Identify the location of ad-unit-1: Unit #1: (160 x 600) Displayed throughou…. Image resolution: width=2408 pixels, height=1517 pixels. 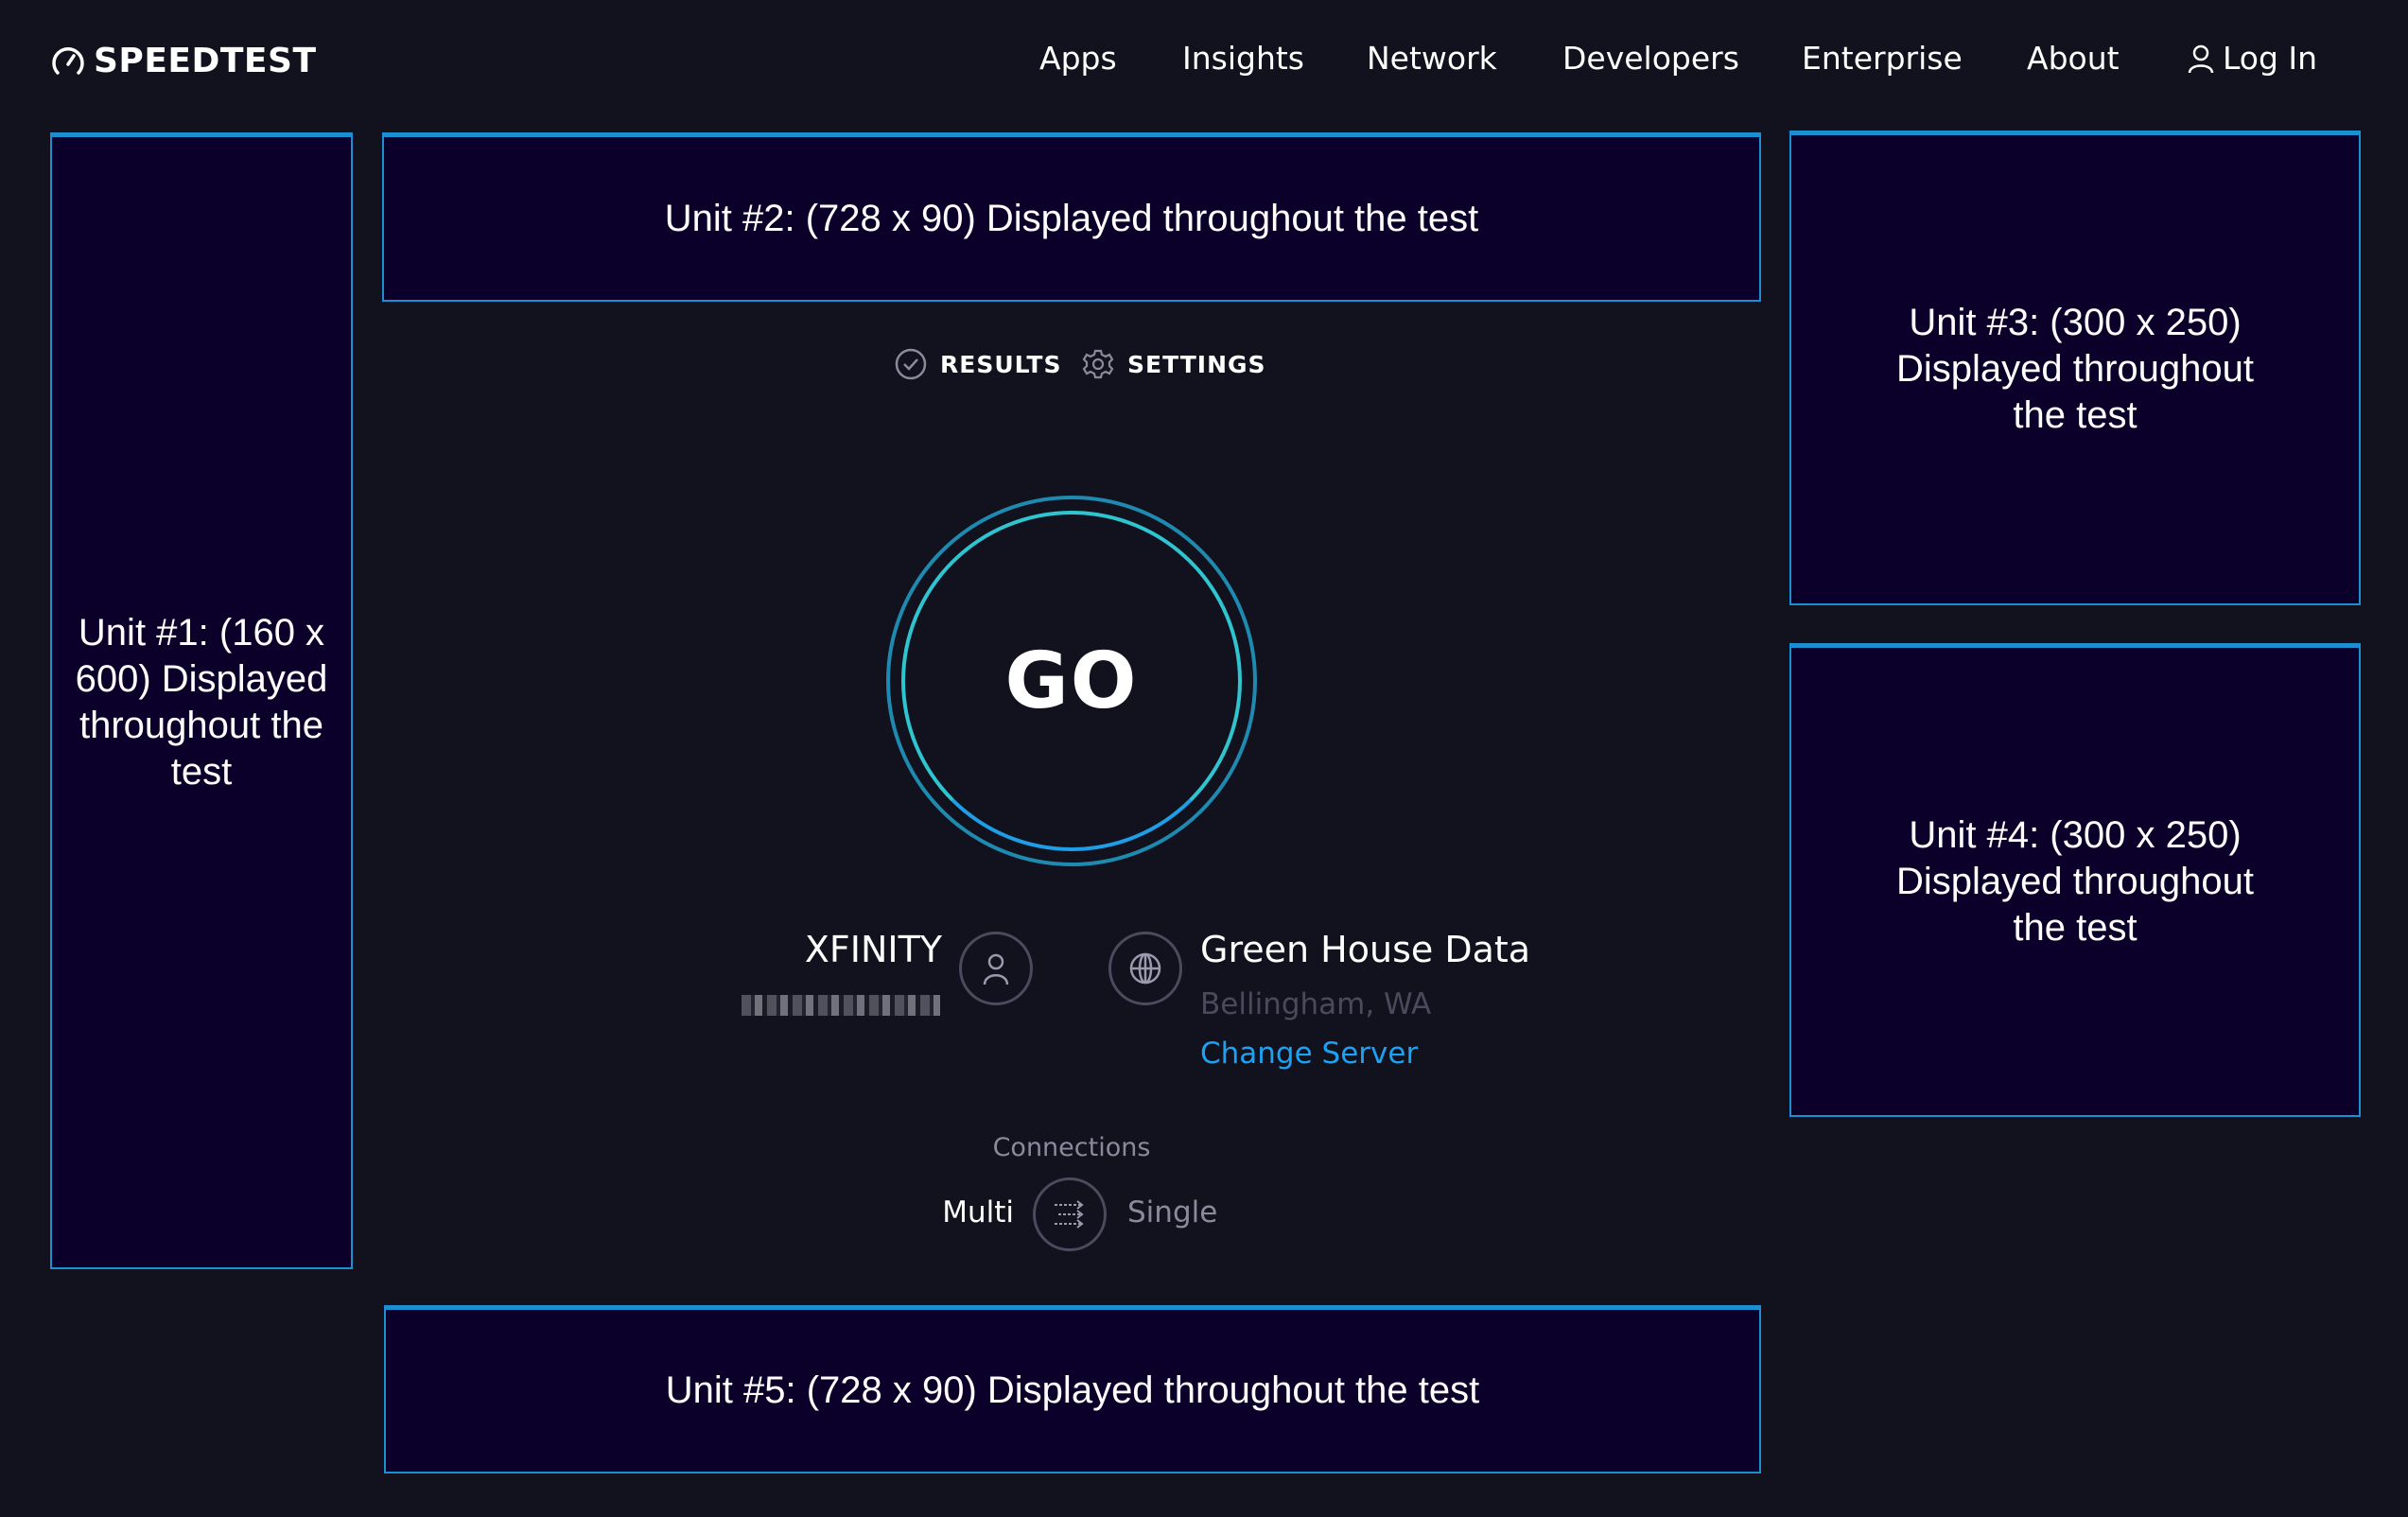
(202, 700).